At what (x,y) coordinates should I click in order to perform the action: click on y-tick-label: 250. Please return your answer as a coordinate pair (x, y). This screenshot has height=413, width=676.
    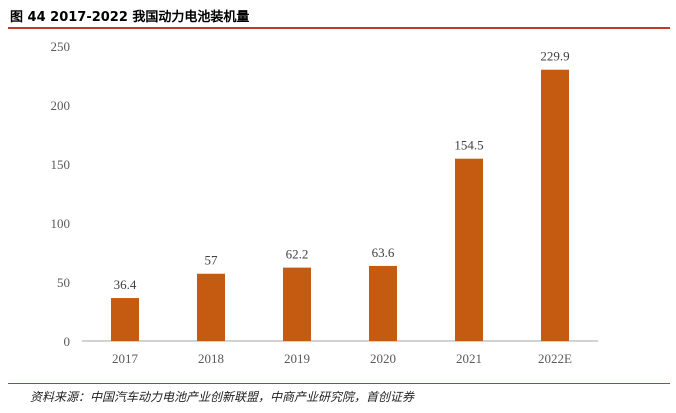
    Looking at the image, I should click on (61, 46).